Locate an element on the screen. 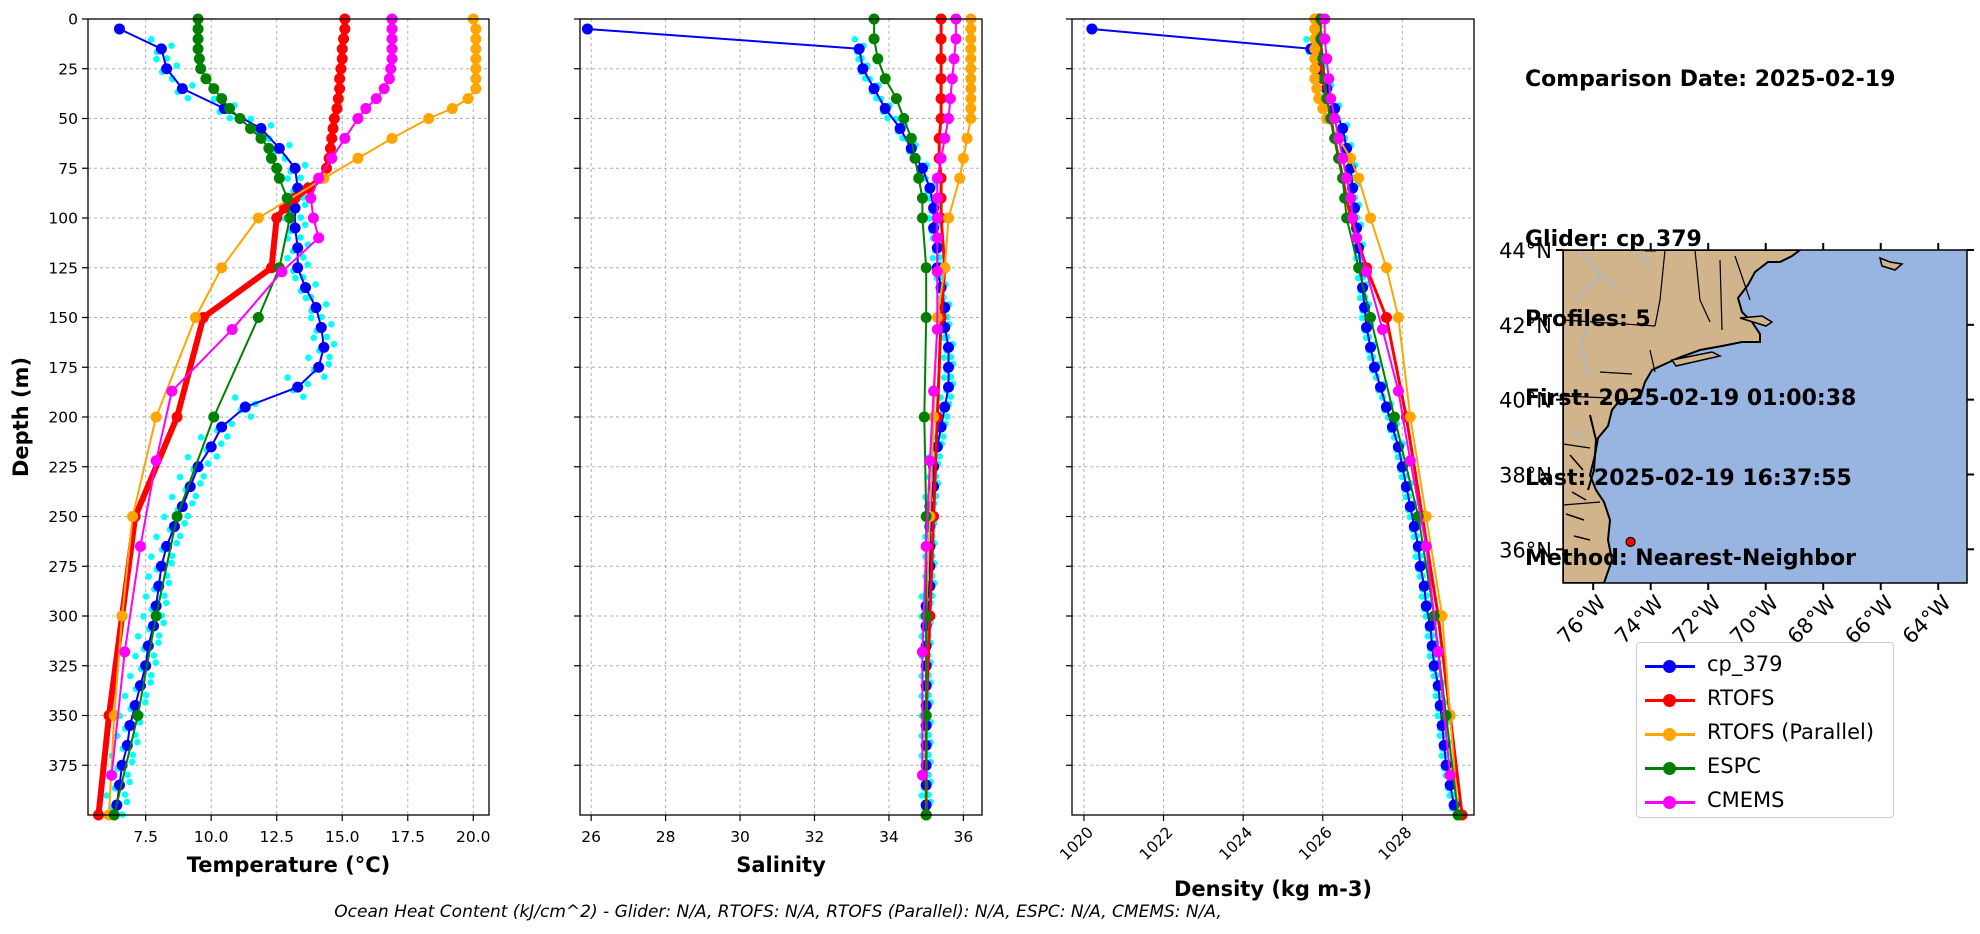 Image resolution: width=1980 pixels, height=934 pixels. map-lat-label: 40°N is located at coordinates (1525, 401).